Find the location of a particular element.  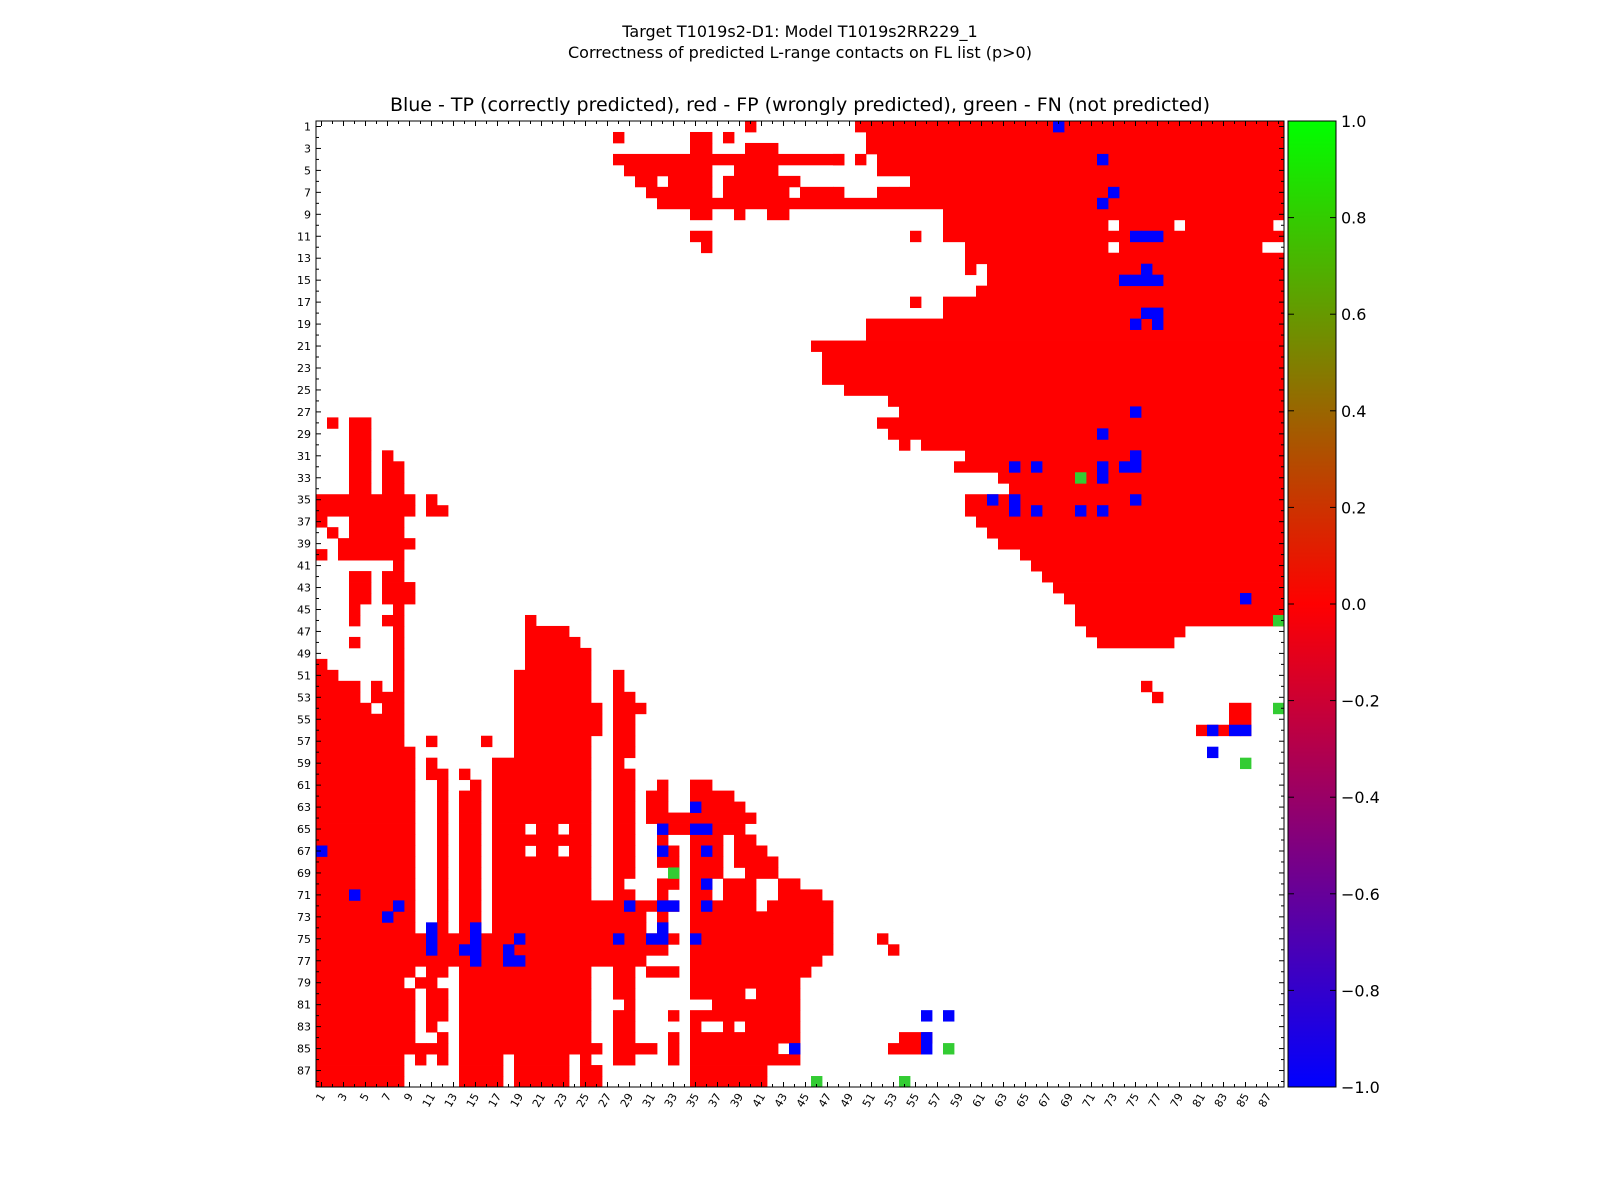

x-tick-label: 43 is located at coordinates (781, 1100).